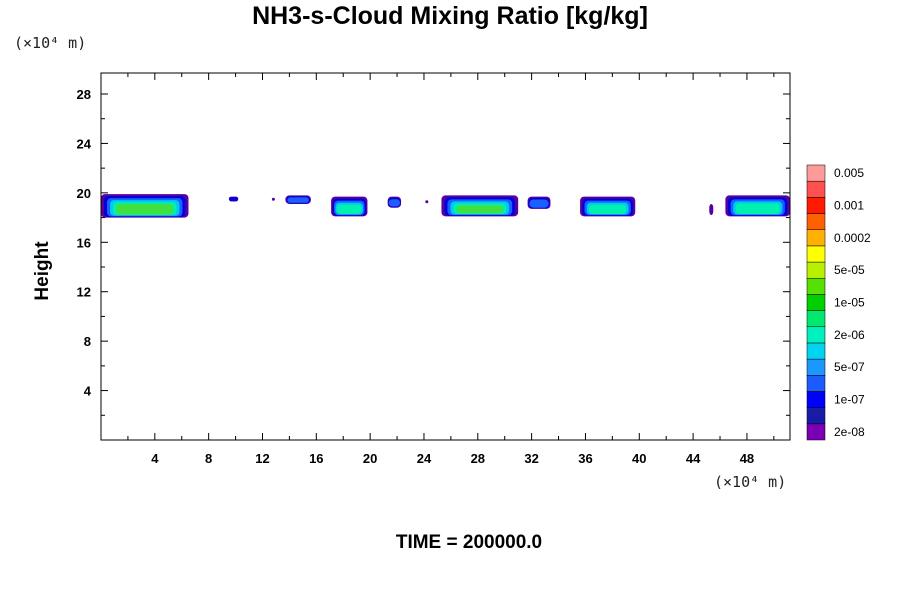  I want to click on colorbar-label: 1e-05, so click(849, 303).